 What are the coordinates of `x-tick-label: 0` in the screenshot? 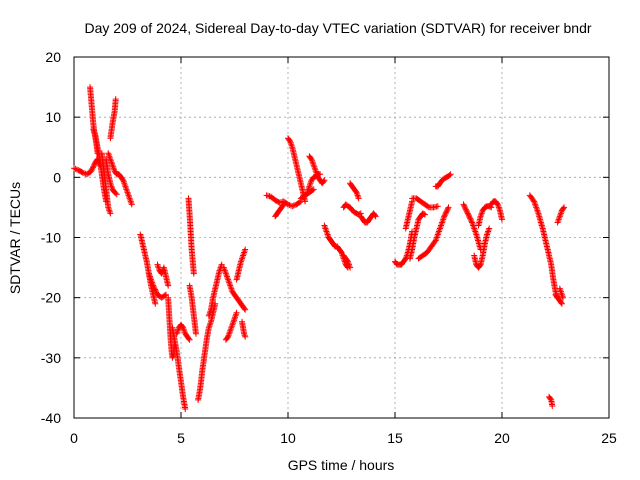 It's located at (74, 438).